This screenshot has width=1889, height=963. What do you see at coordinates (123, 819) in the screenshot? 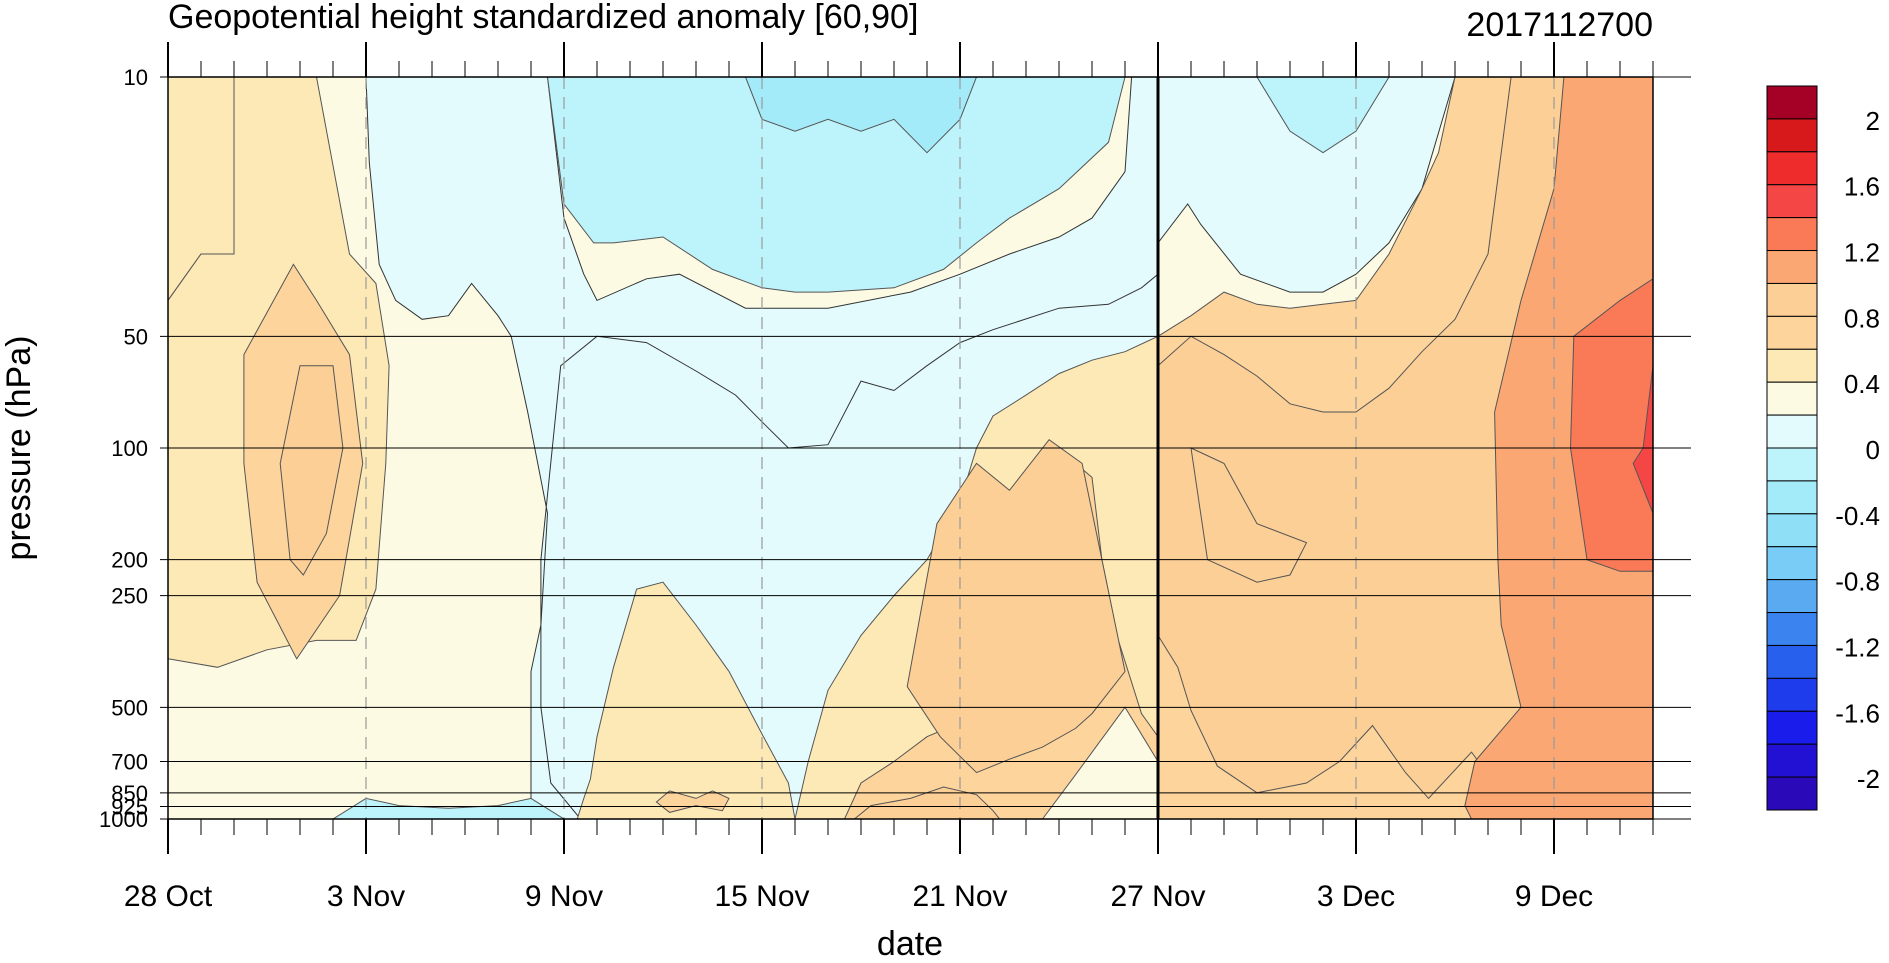
I see `y-tick-label: 1000` at bounding box center [123, 819].